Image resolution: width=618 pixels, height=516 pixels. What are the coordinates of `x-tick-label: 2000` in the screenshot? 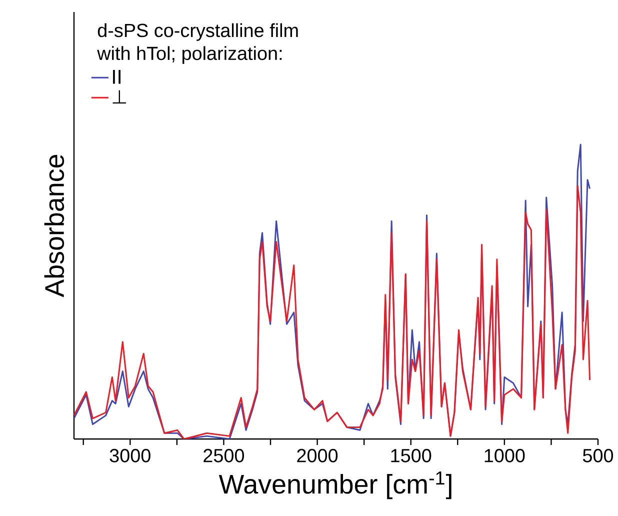 It's located at (317, 455).